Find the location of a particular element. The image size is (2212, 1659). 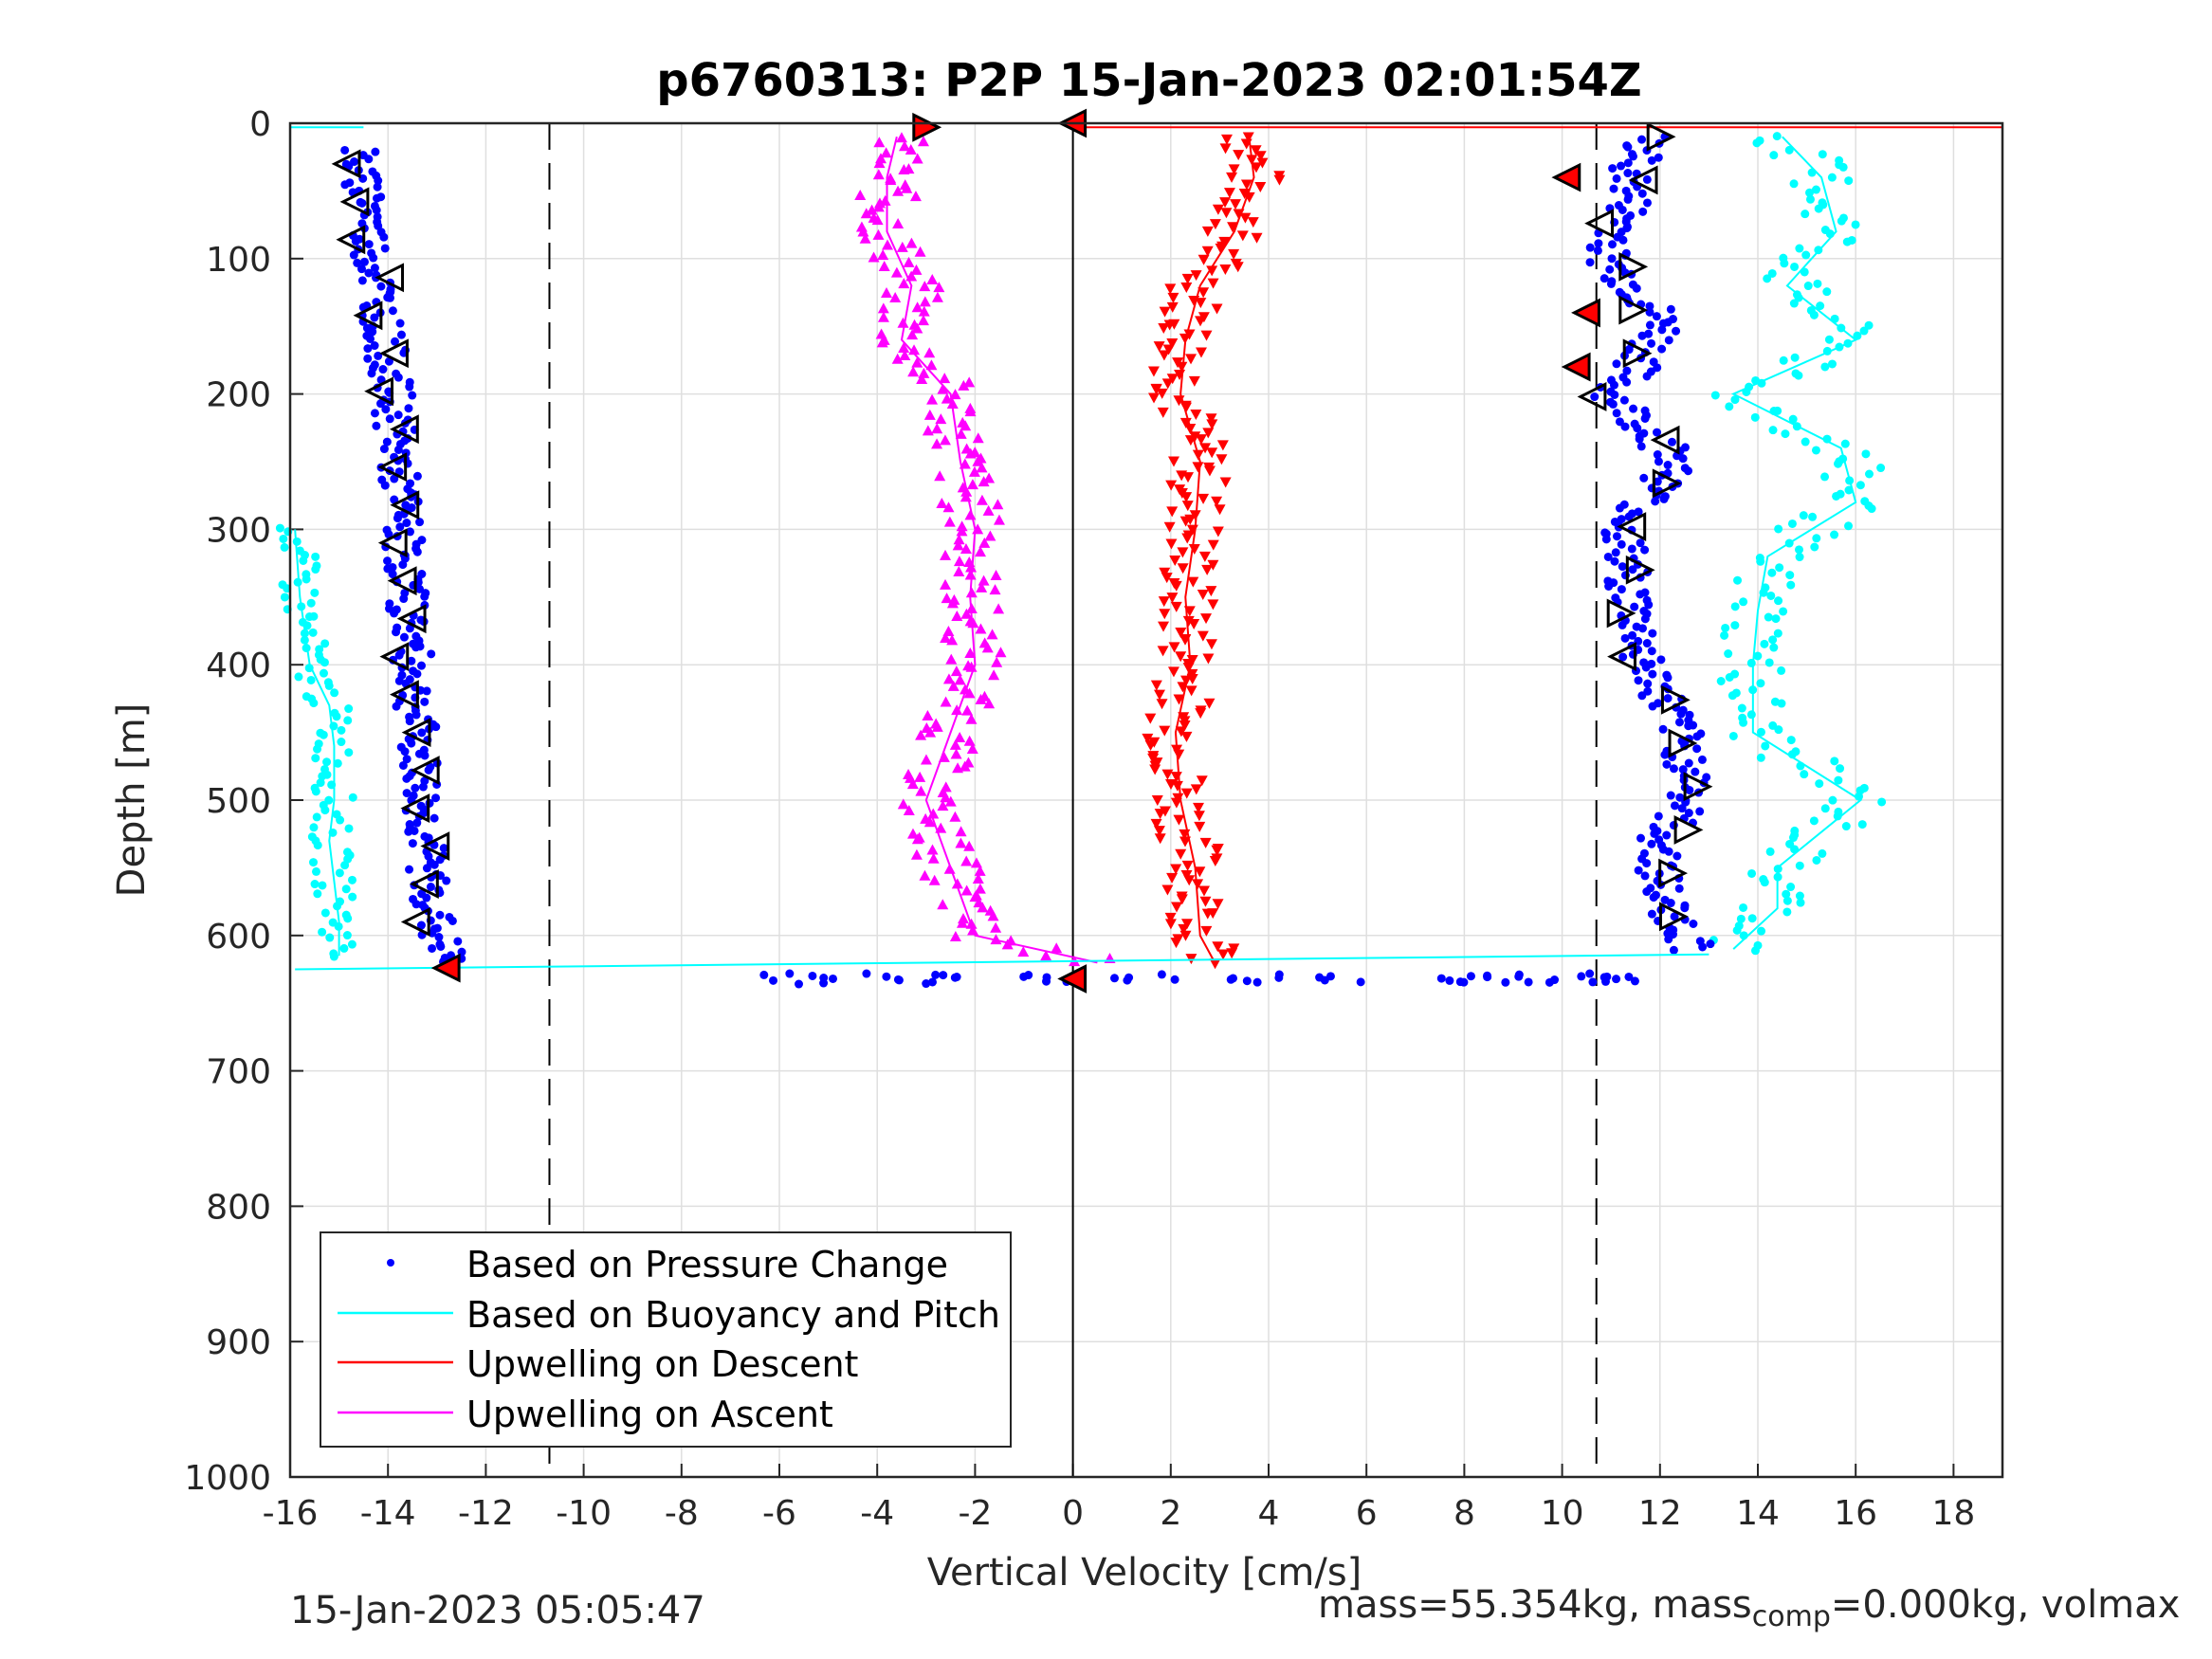

y-tick-label: 600 is located at coordinates (238, 937).